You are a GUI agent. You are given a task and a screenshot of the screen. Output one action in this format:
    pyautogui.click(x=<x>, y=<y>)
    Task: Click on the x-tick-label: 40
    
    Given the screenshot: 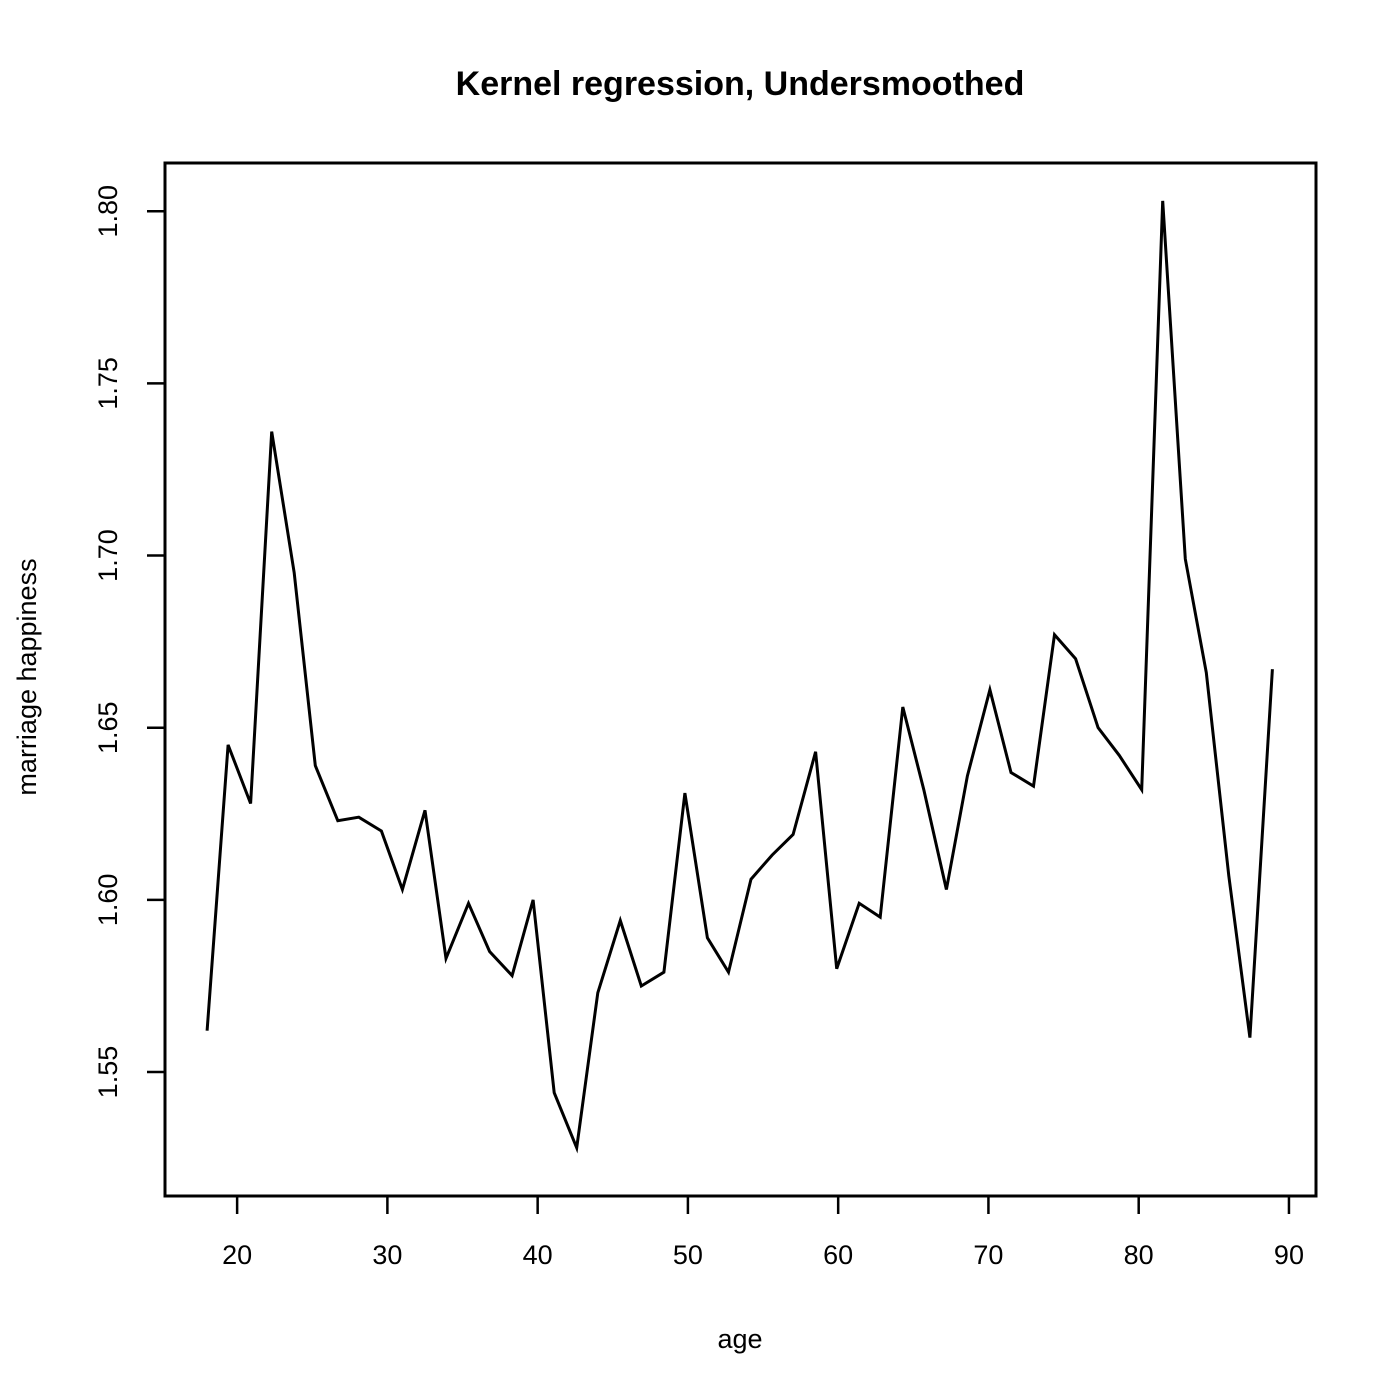 What is the action you would take?
    pyautogui.click(x=538, y=1255)
    